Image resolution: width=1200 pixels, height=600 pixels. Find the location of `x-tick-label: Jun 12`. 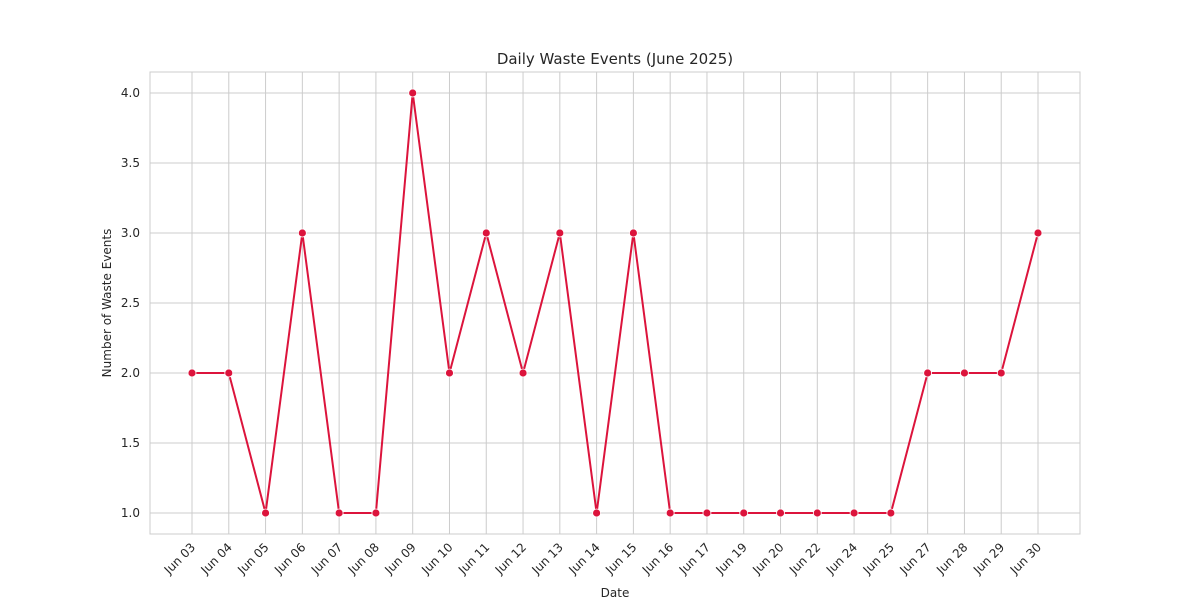

x-tick-label: Jun 12 is located at coordinates (510, 558).